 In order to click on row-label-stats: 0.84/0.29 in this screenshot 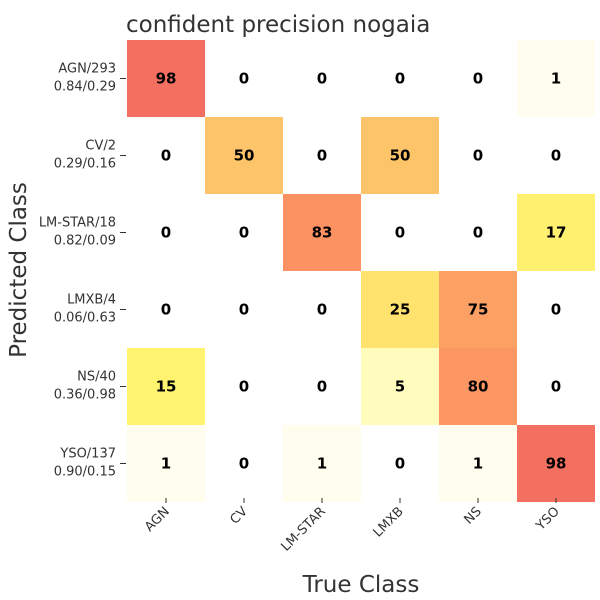, I will do `click(85, 87)`.